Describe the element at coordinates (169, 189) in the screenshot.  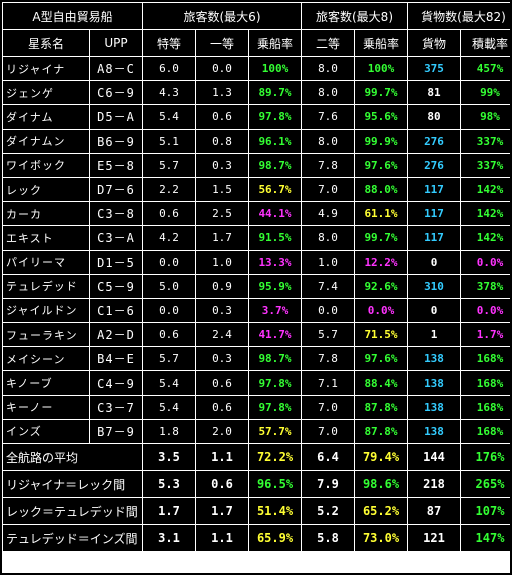
I see `special-count: 2.2` at that location.